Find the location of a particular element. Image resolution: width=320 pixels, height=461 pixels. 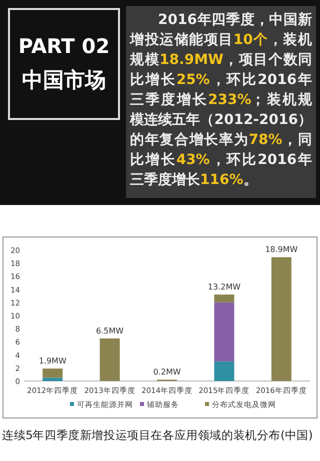

text: PART 02 is located at coordinates (64, 46).